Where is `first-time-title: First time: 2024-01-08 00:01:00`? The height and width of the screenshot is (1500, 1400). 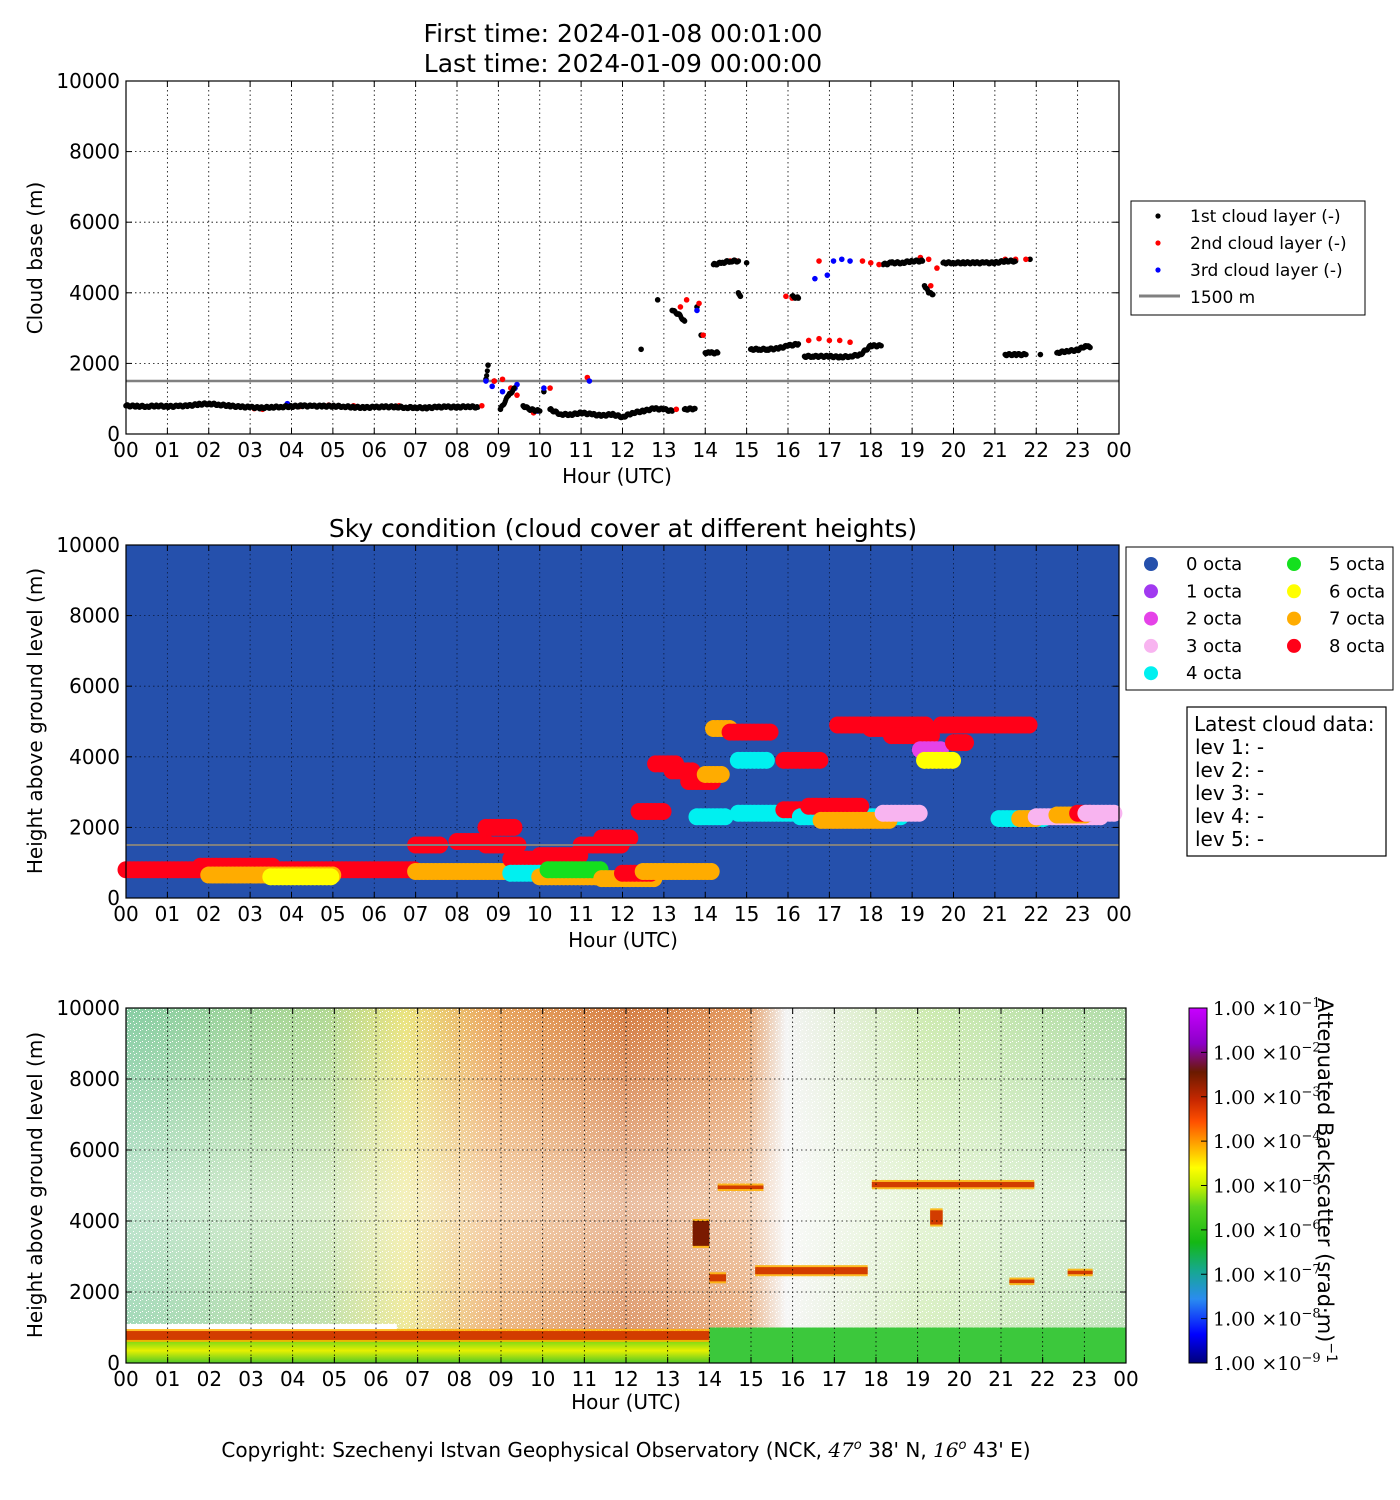
first-time-title: First time: 2024-01-08 00:01:00 is located at coordinates (623, 33).